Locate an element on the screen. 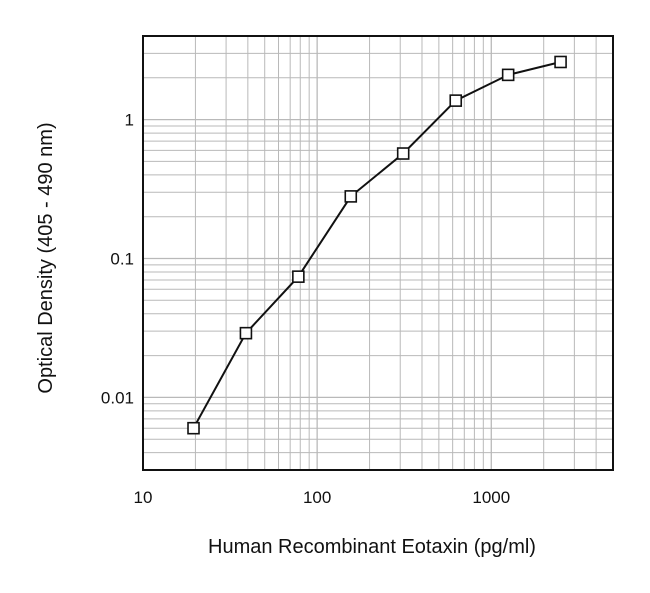  x-axis-title: Human Recombinant Eotaxin (pg/ml) is located at coordinates (372, 547).